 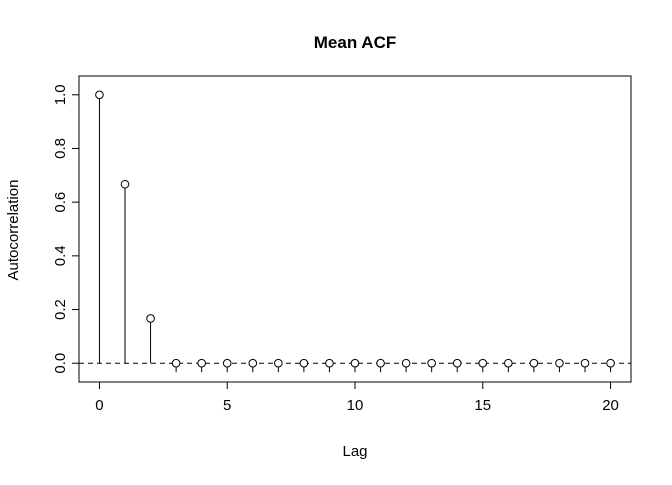 I want to click on chart-title: Mean ACF, so click(x=355, y=42).